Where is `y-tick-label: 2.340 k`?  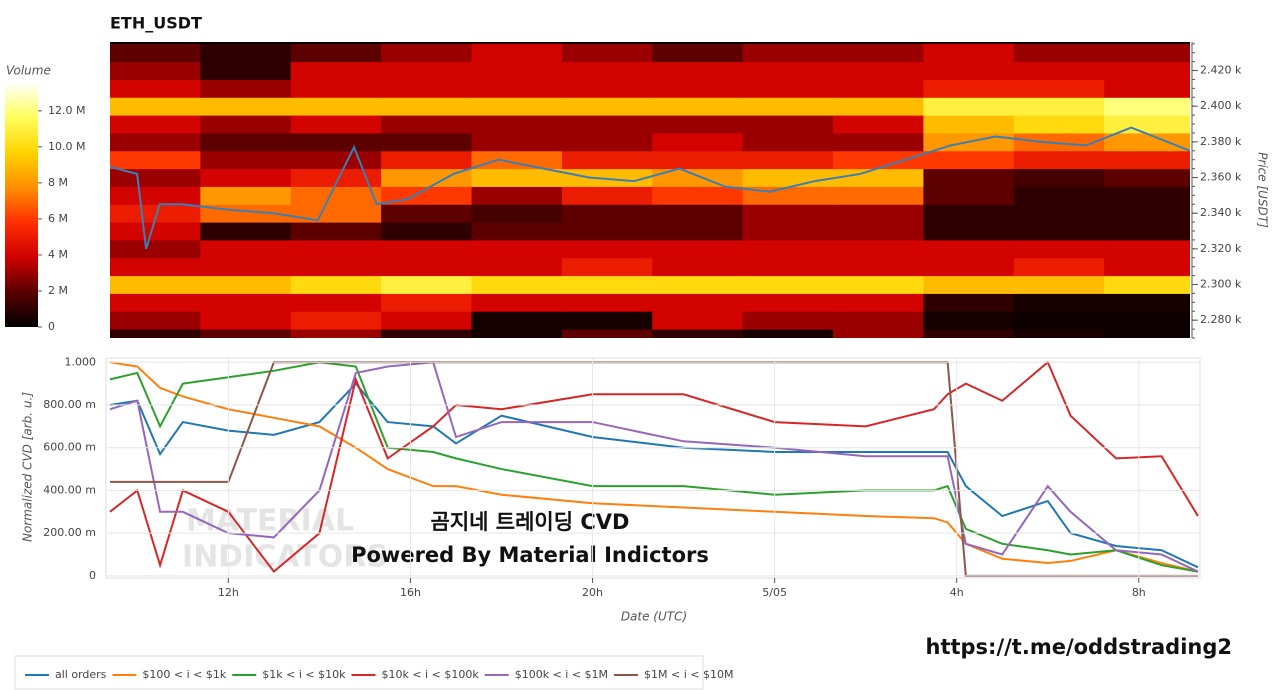
y-tick-label: 2.340 k is located at coordinates (1221, 212).